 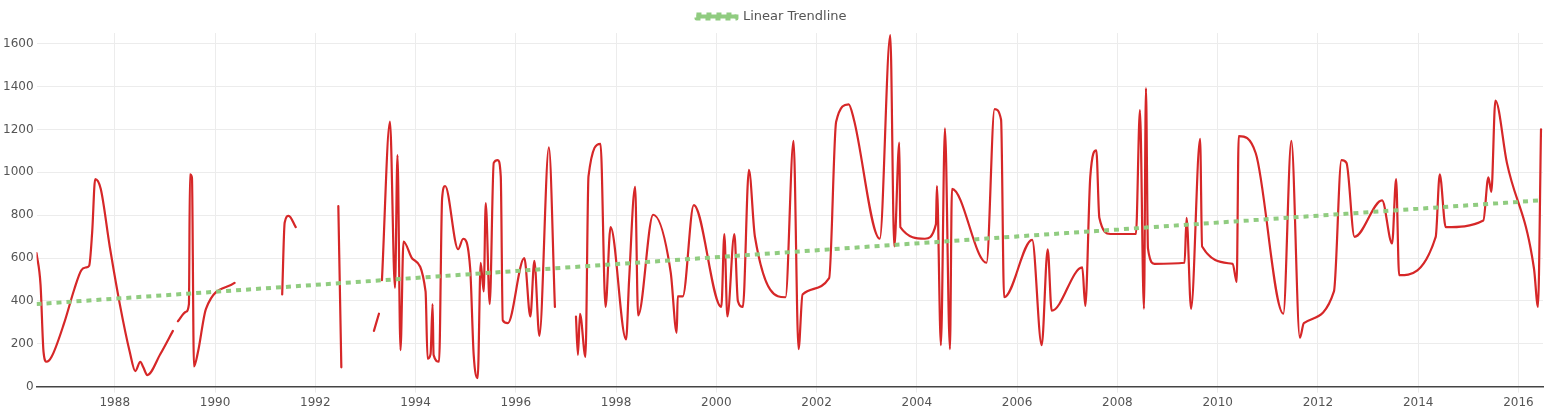 I want to click on x-tick-label: 1988, so click(x=115, y=401).